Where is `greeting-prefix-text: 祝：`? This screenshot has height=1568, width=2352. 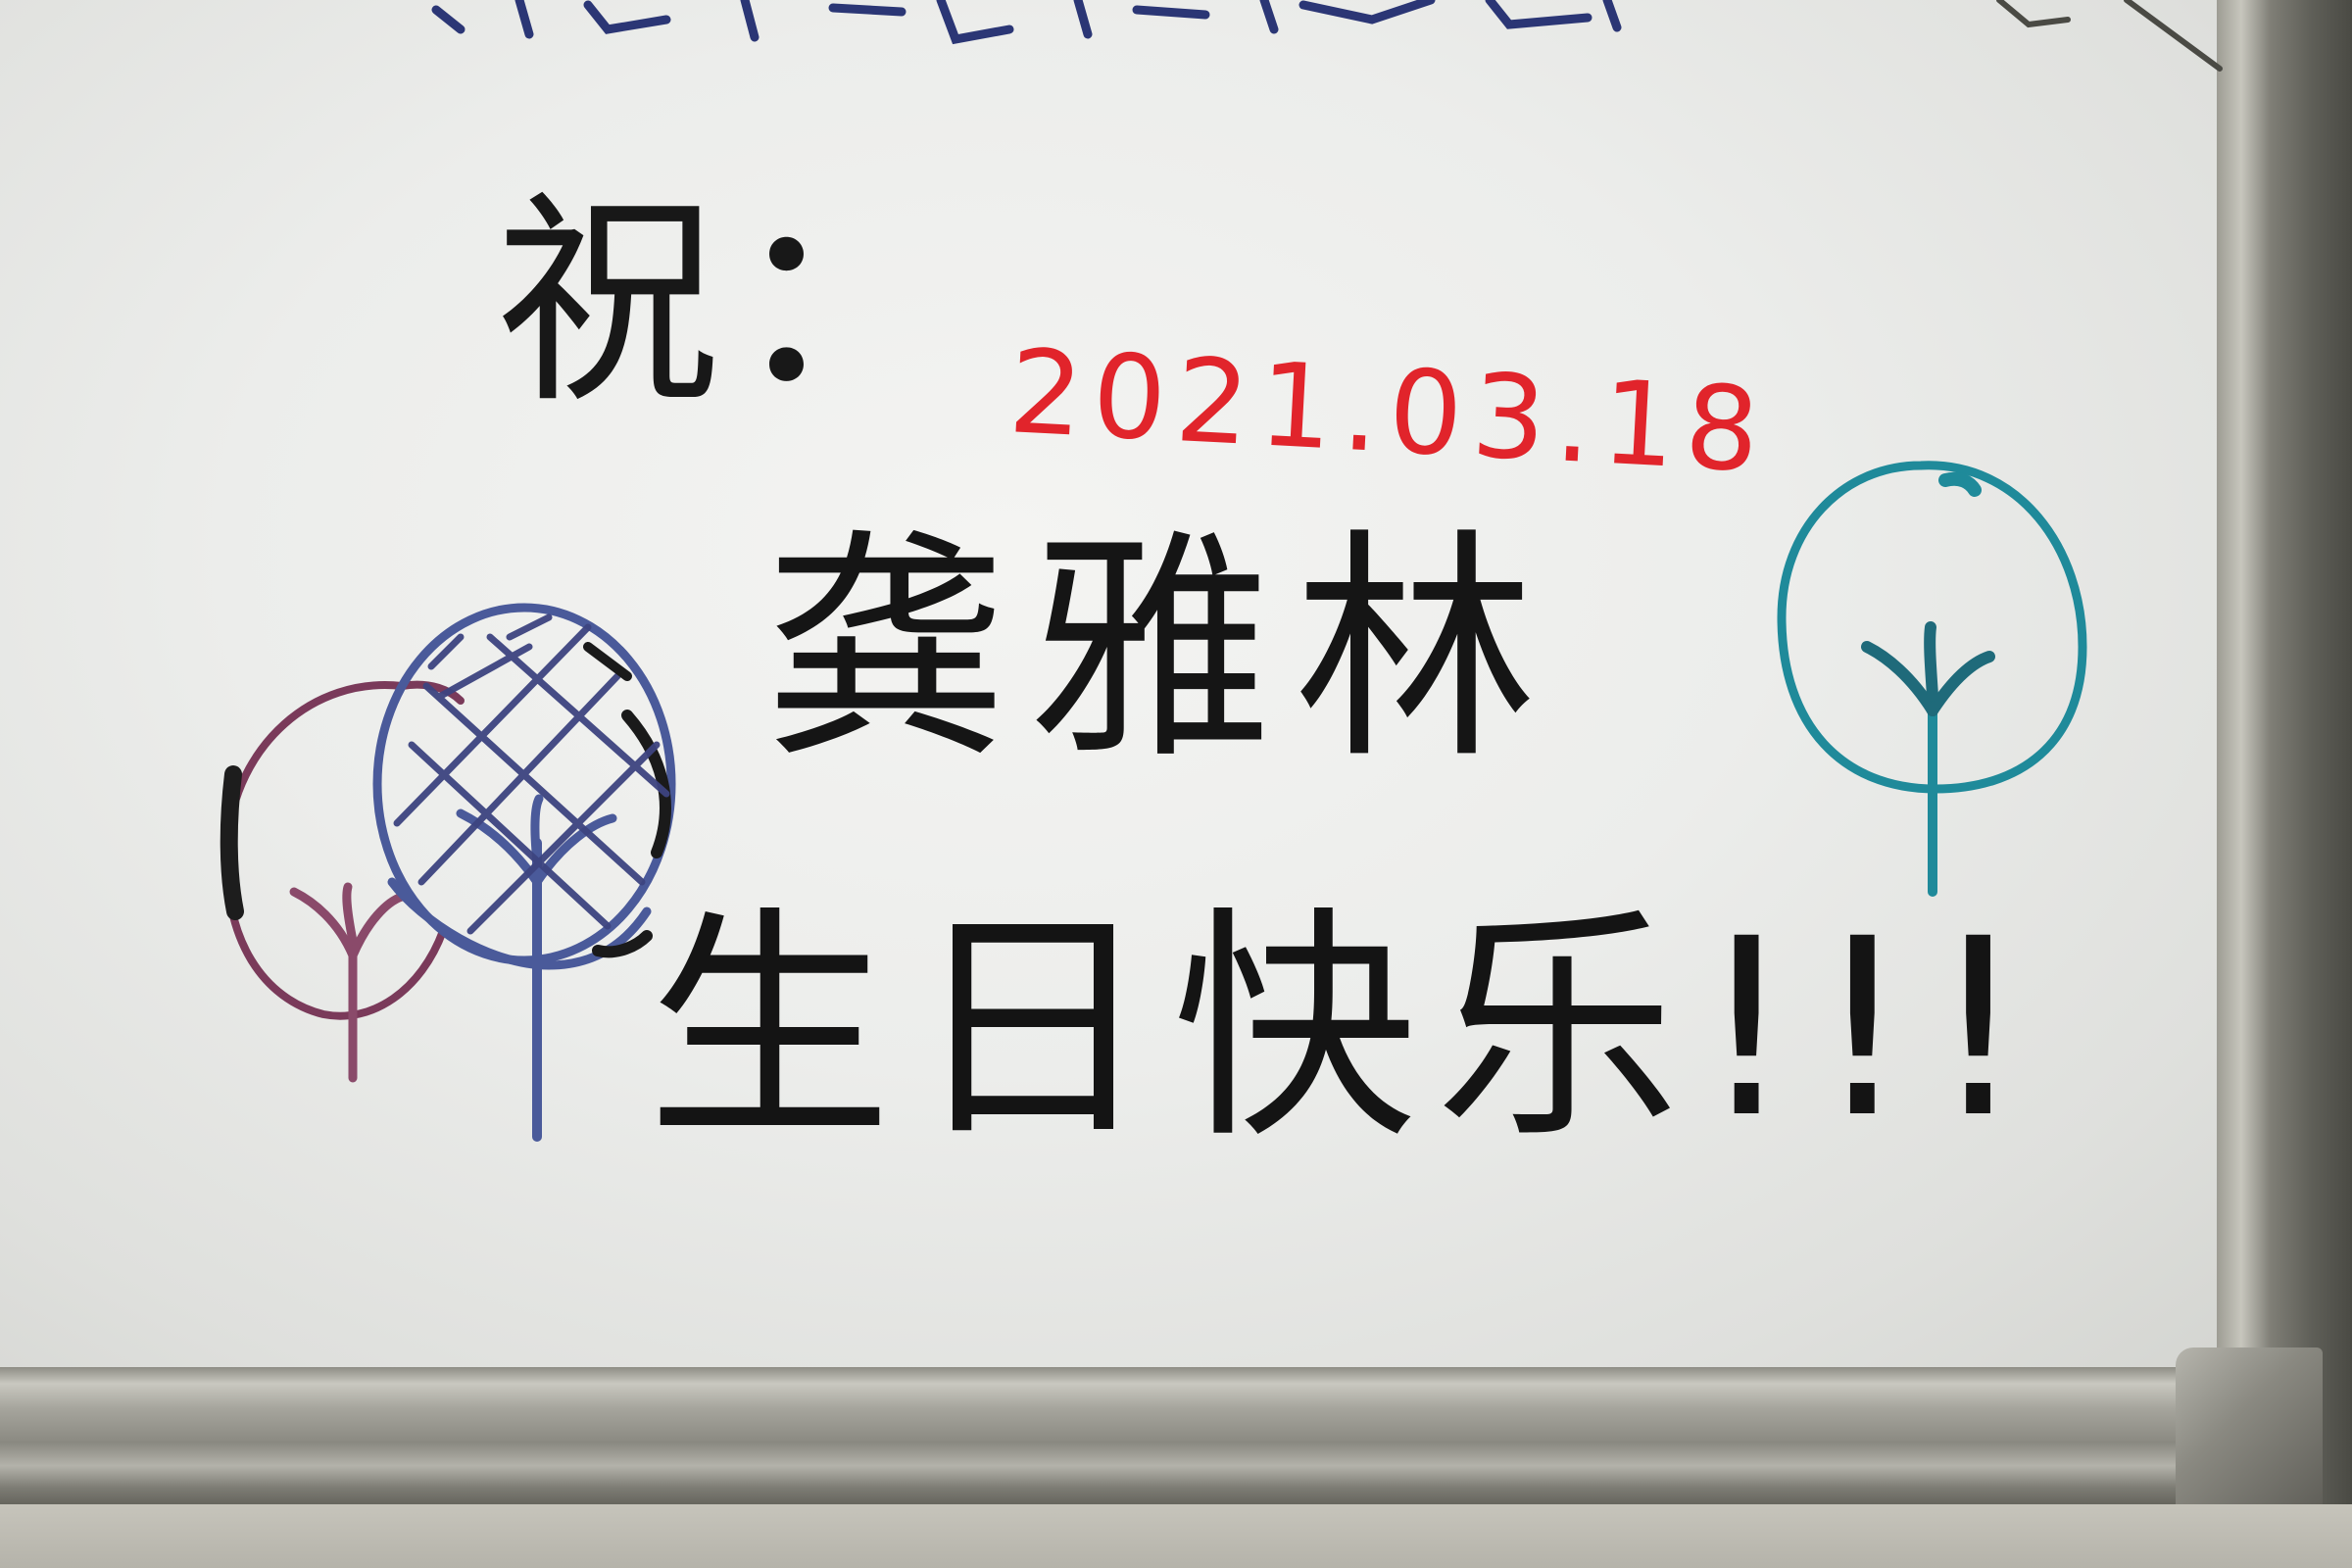 greeting-prefix-text: 祝： is located at coordinates (730, 303).